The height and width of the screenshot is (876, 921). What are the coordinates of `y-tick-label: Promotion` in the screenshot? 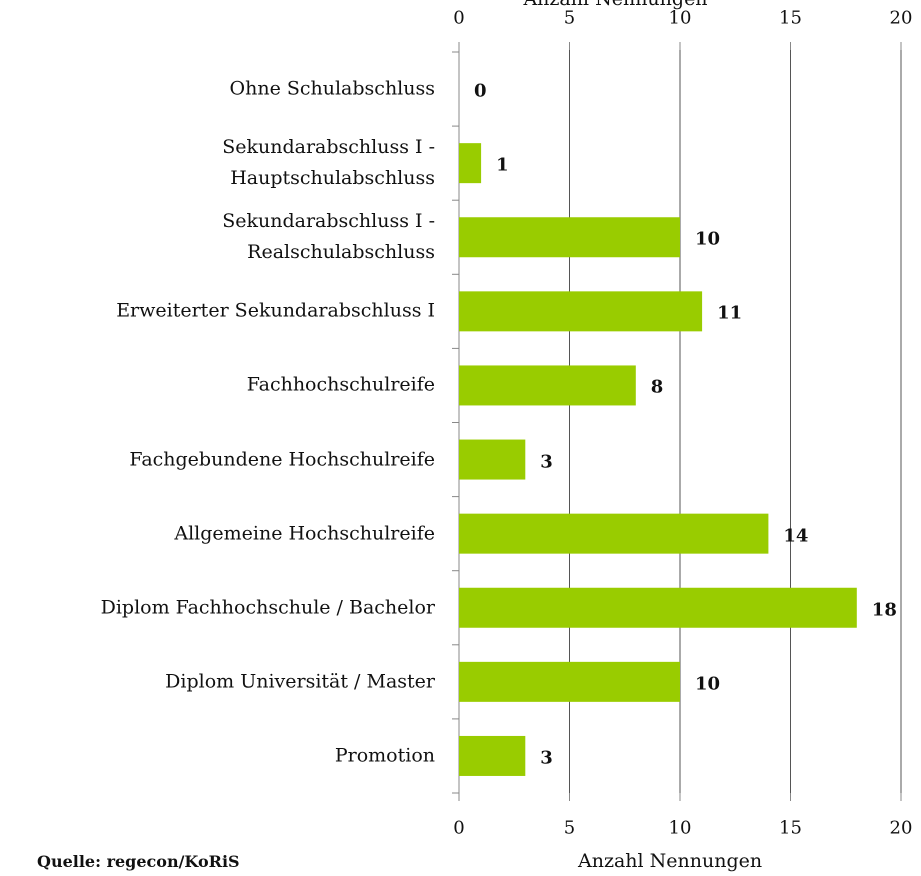 It's located at (384, 755).